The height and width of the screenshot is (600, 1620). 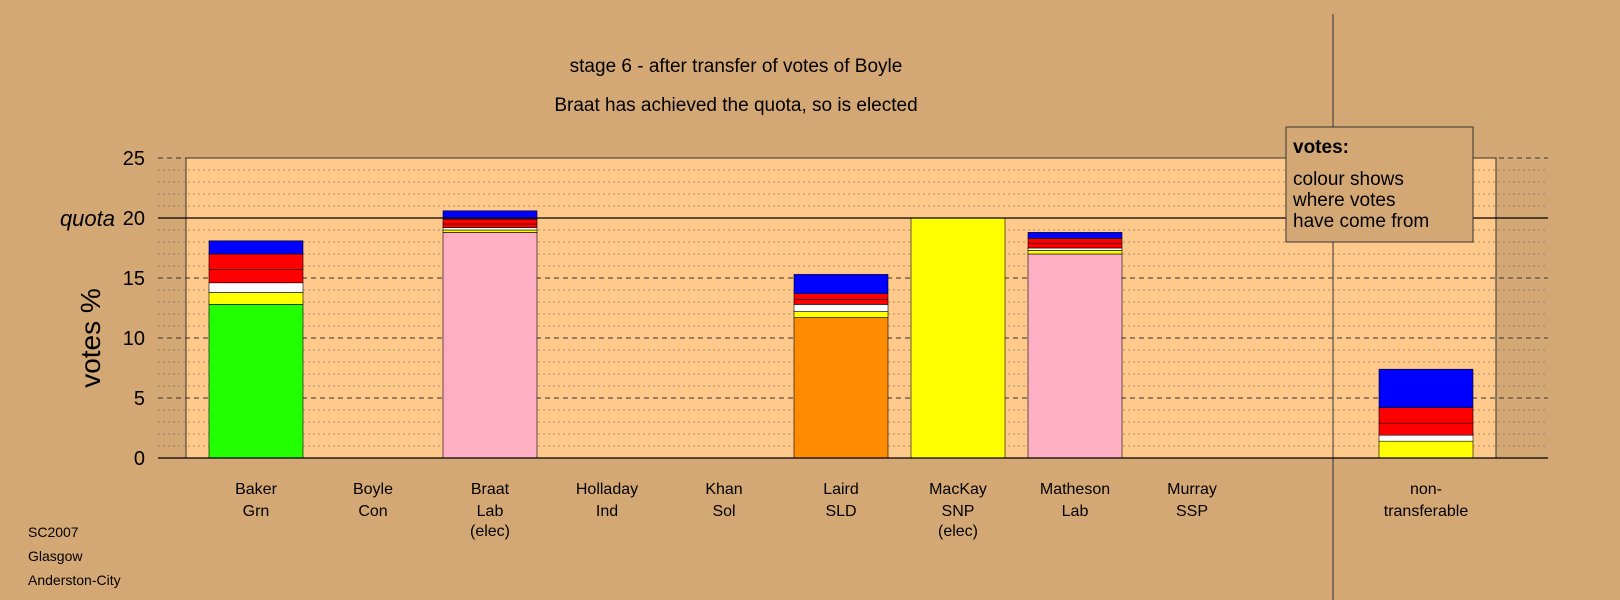 I want to click on candidate-party-matheson: Lab, so click(x=1075, y=511).